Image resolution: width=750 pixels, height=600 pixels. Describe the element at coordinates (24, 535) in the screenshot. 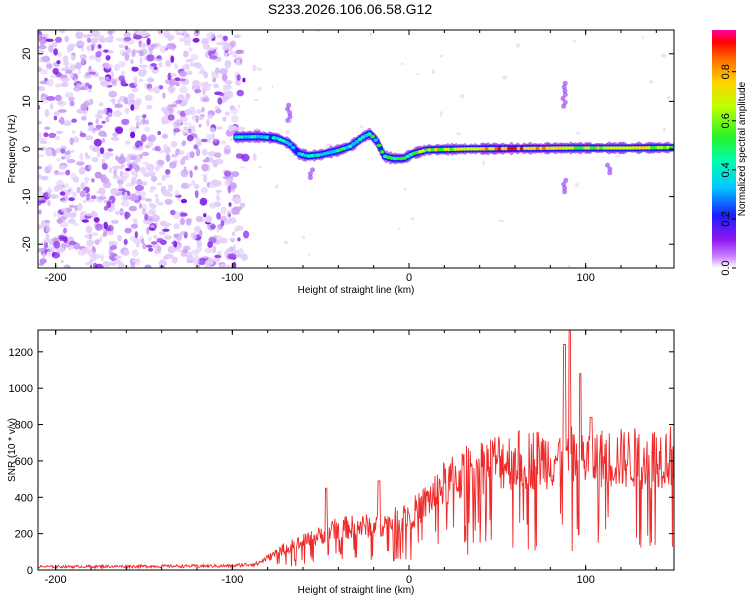

I see `y-tick-label: 200` at that location.